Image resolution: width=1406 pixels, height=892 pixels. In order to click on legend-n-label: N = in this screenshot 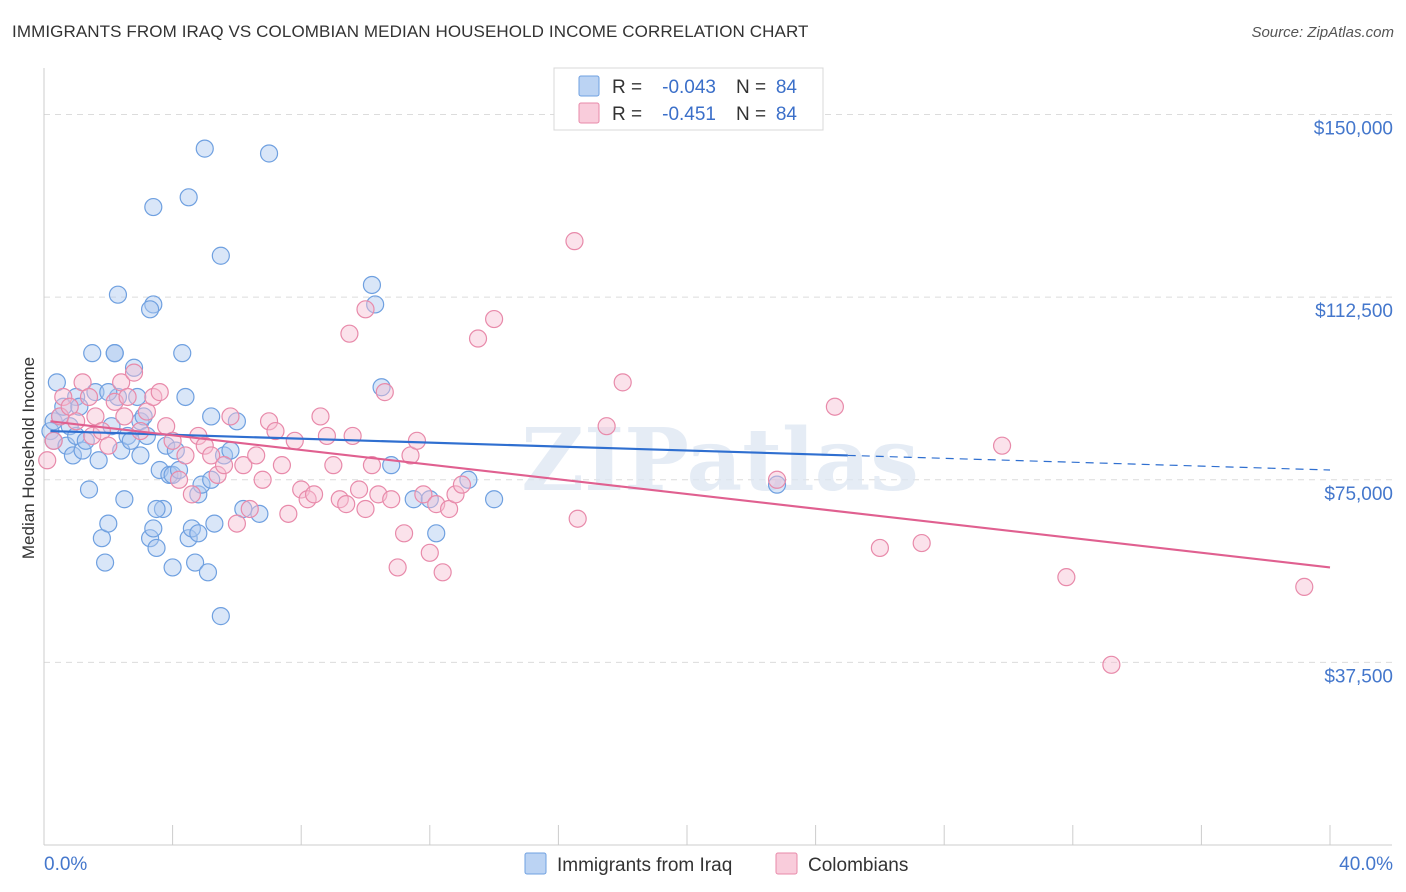, I will do `click(751, 87)`.